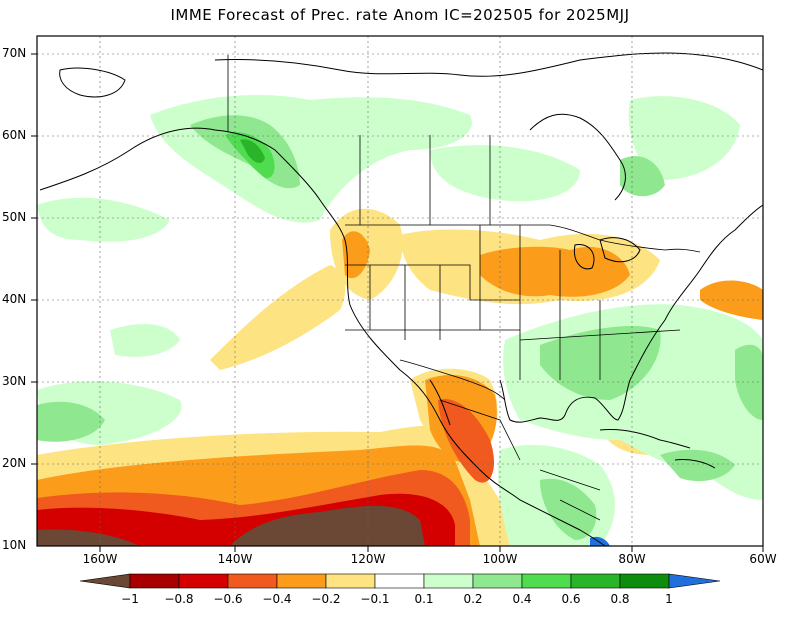  What do you see at coordinates (179, 599) in the screenshot?
I see `colorbar-label: −0.8` at bounding box center [179, 599].